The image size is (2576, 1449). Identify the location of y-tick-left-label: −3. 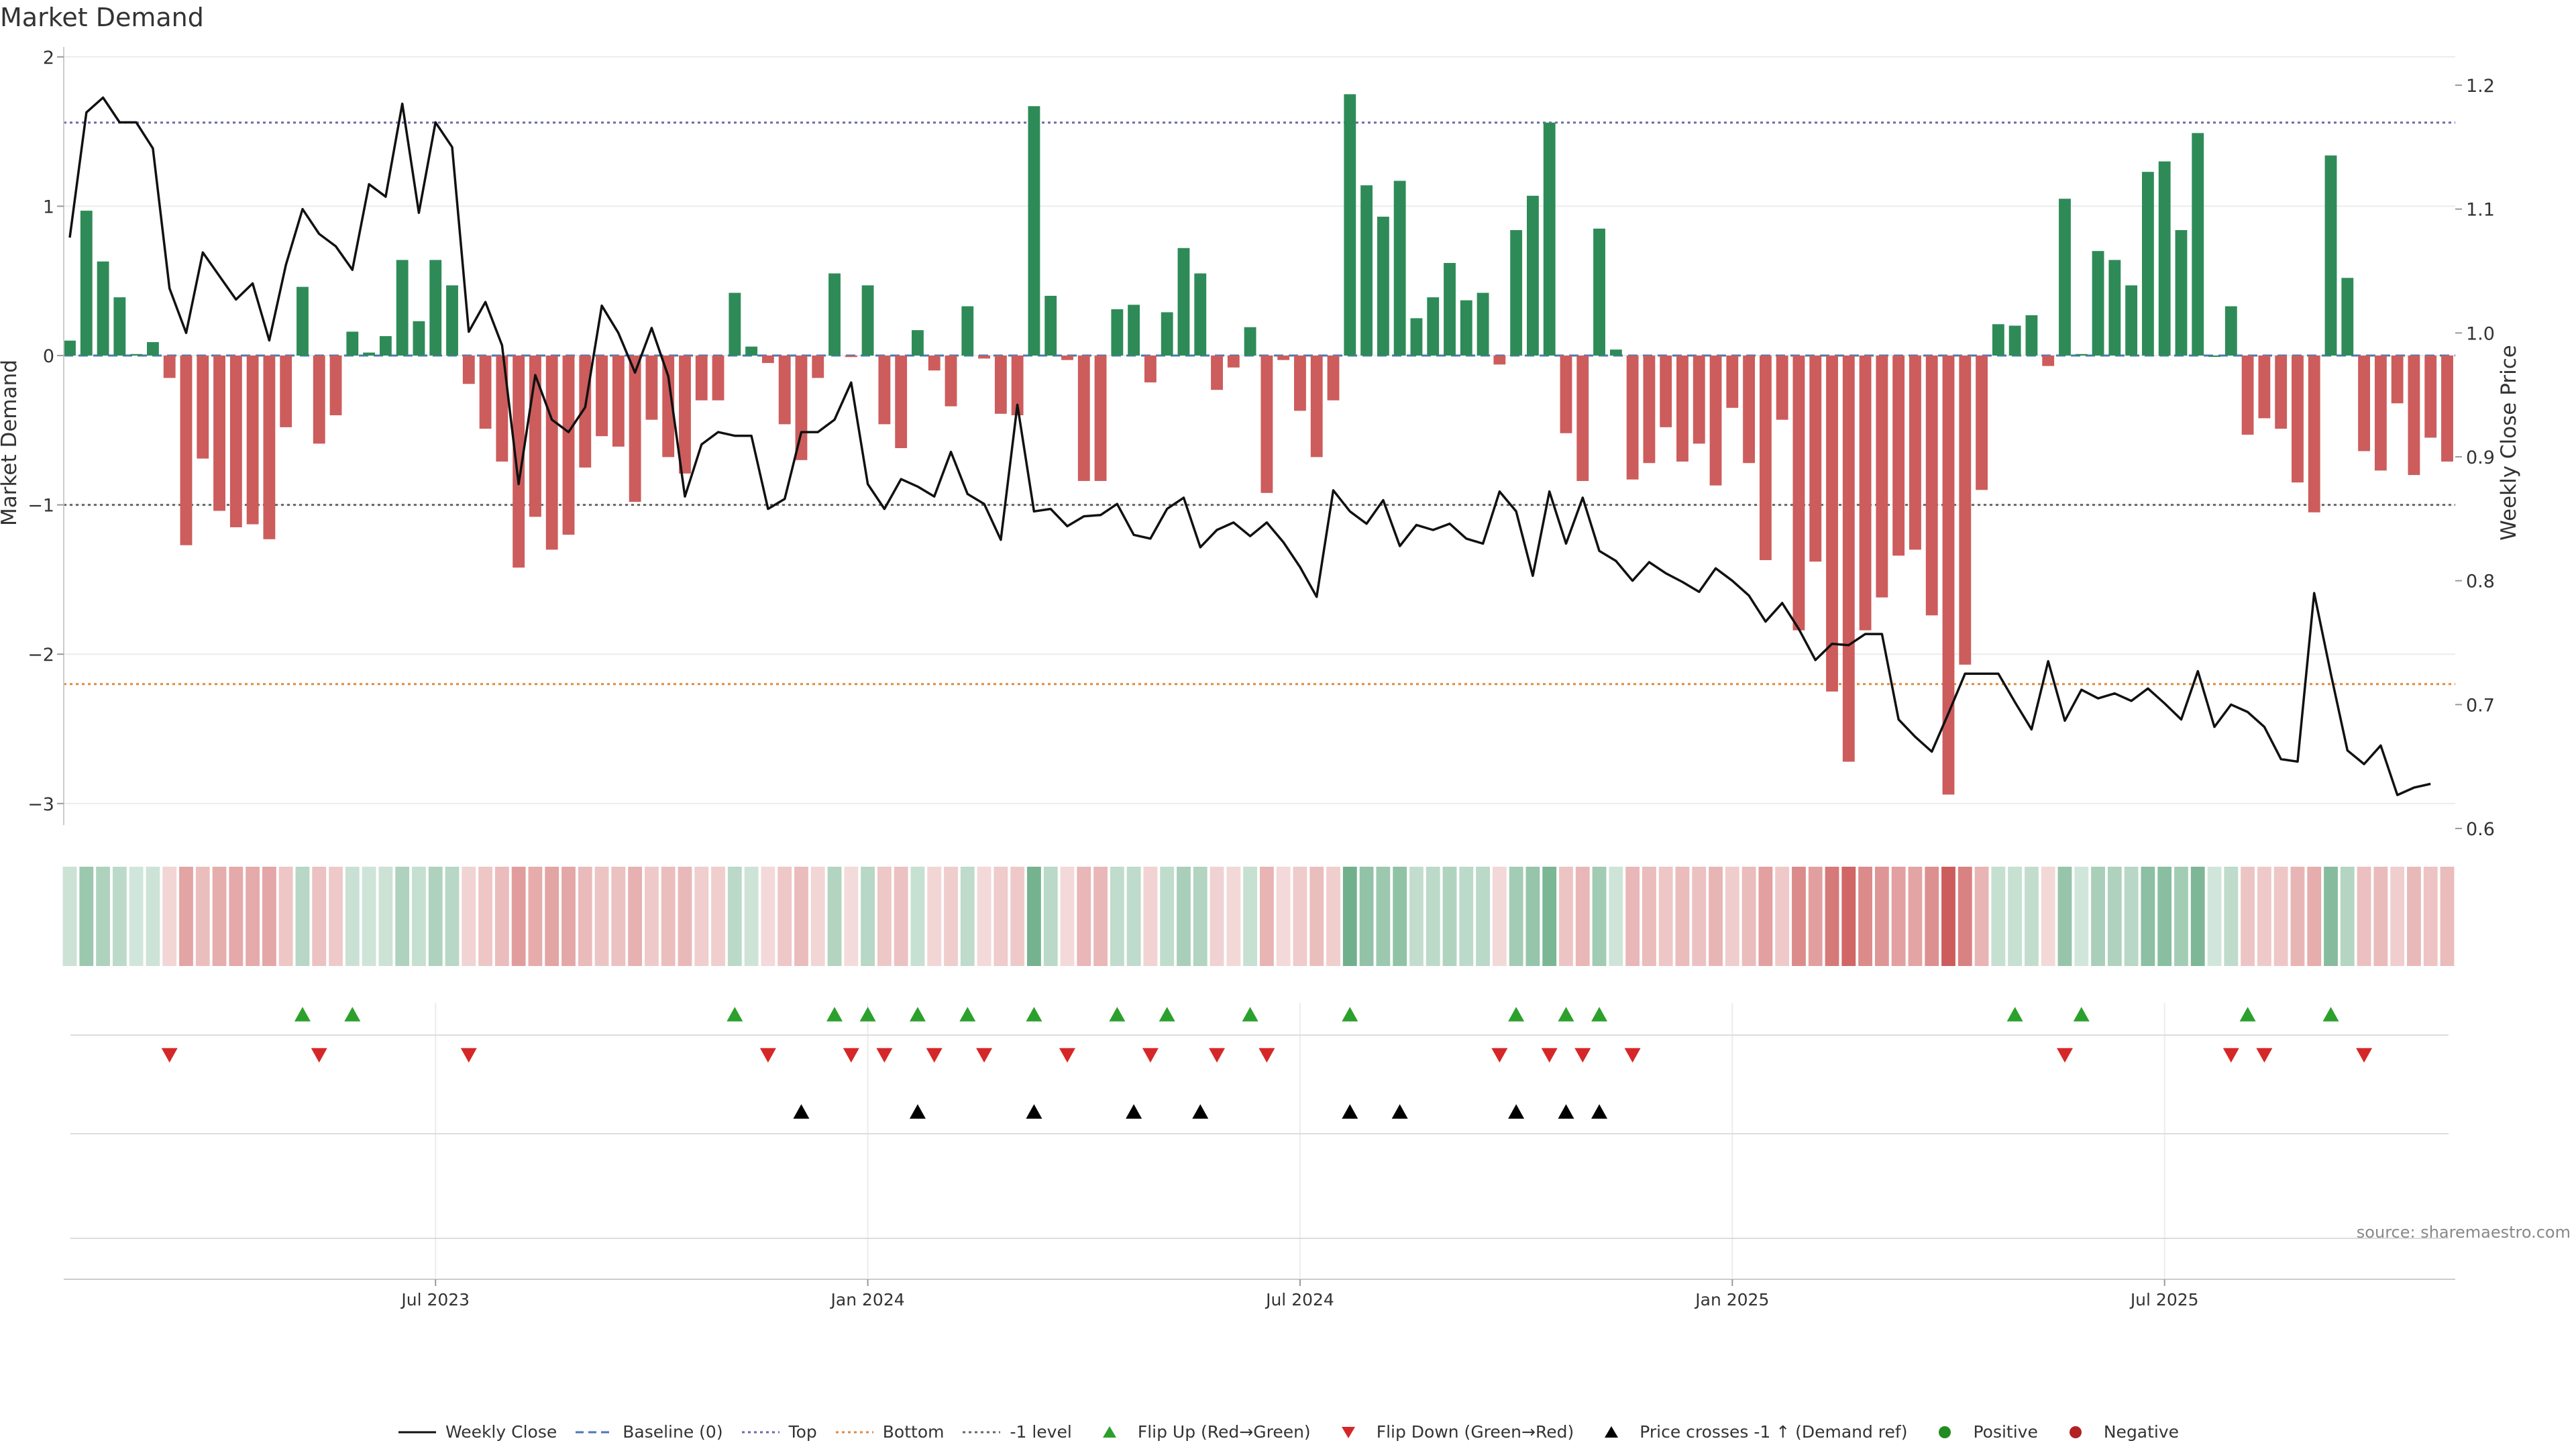
(41, 804).